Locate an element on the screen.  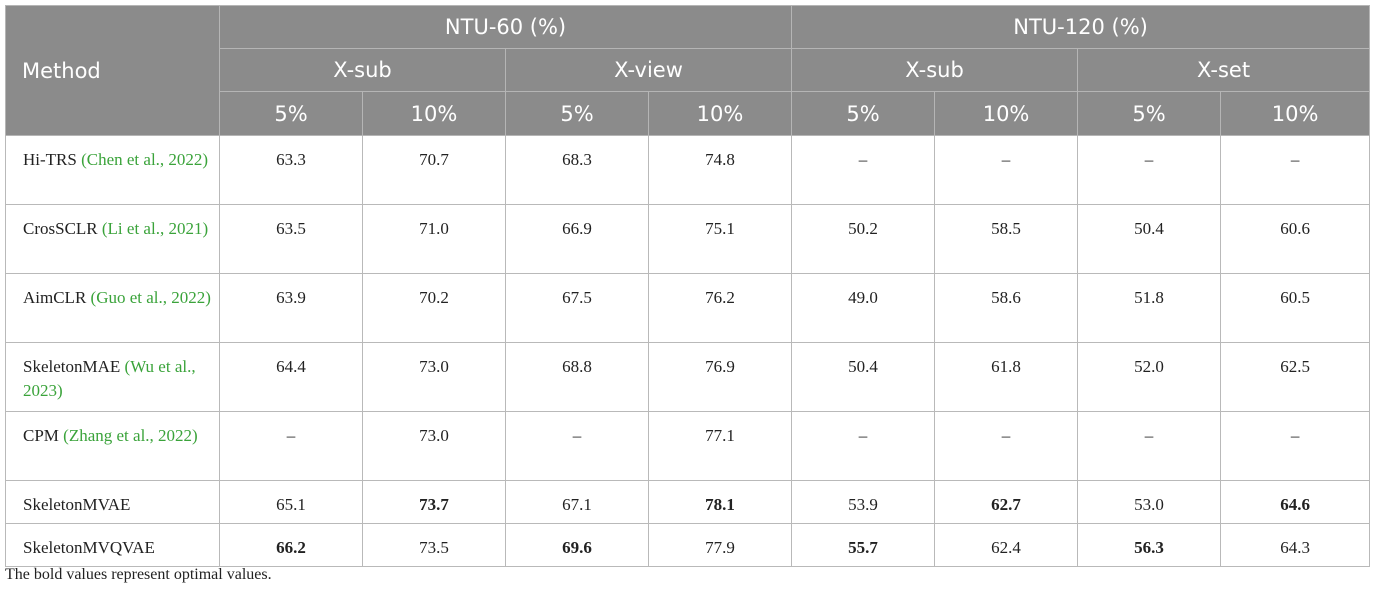
method-cell: SkeletonMVAE is located at coordinates (112, 502).